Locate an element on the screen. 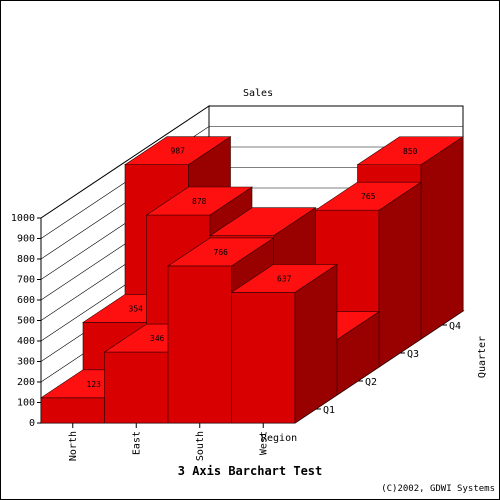 The image size is (500, 500). z-tick-label: Q3 is located at coordinates (413, 354).